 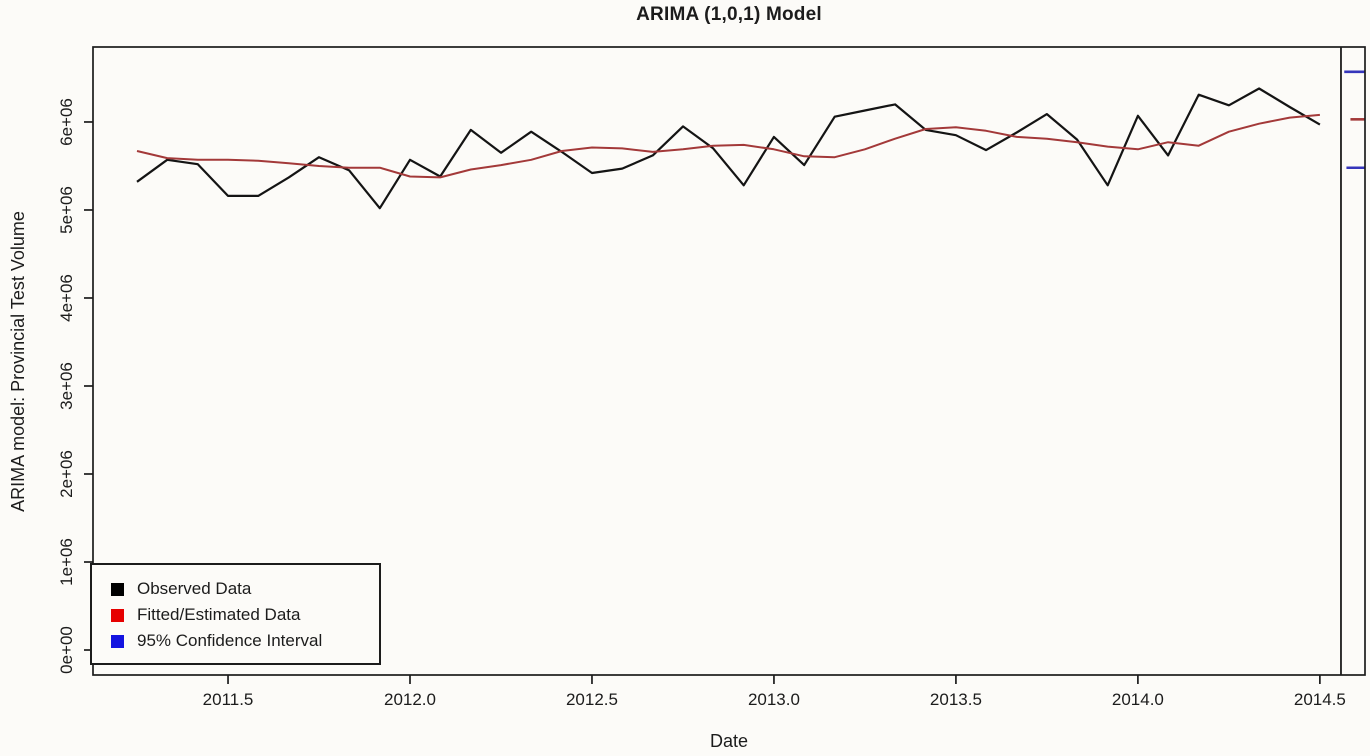 What do you see at coordinates (1320, 699) in the screenshot?
I see `x-tick-label: 2014.5` at bounding box center [1320, 699].